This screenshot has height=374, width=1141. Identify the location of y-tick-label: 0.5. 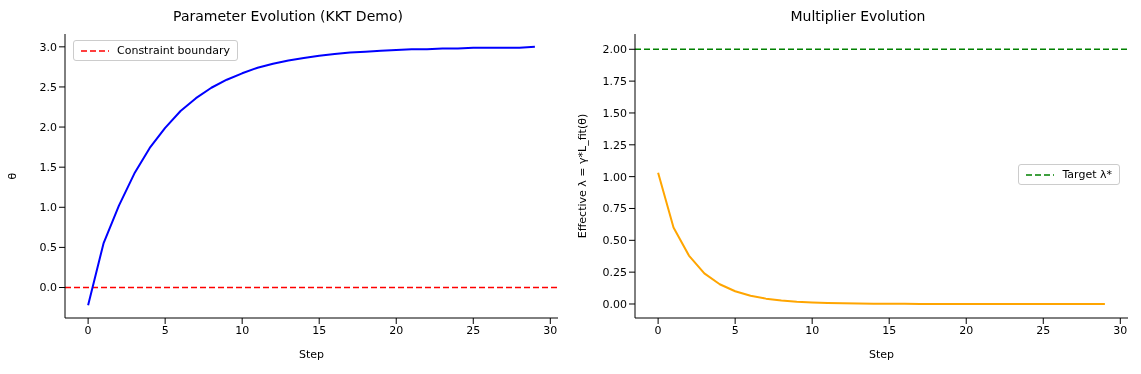
(48, 248).